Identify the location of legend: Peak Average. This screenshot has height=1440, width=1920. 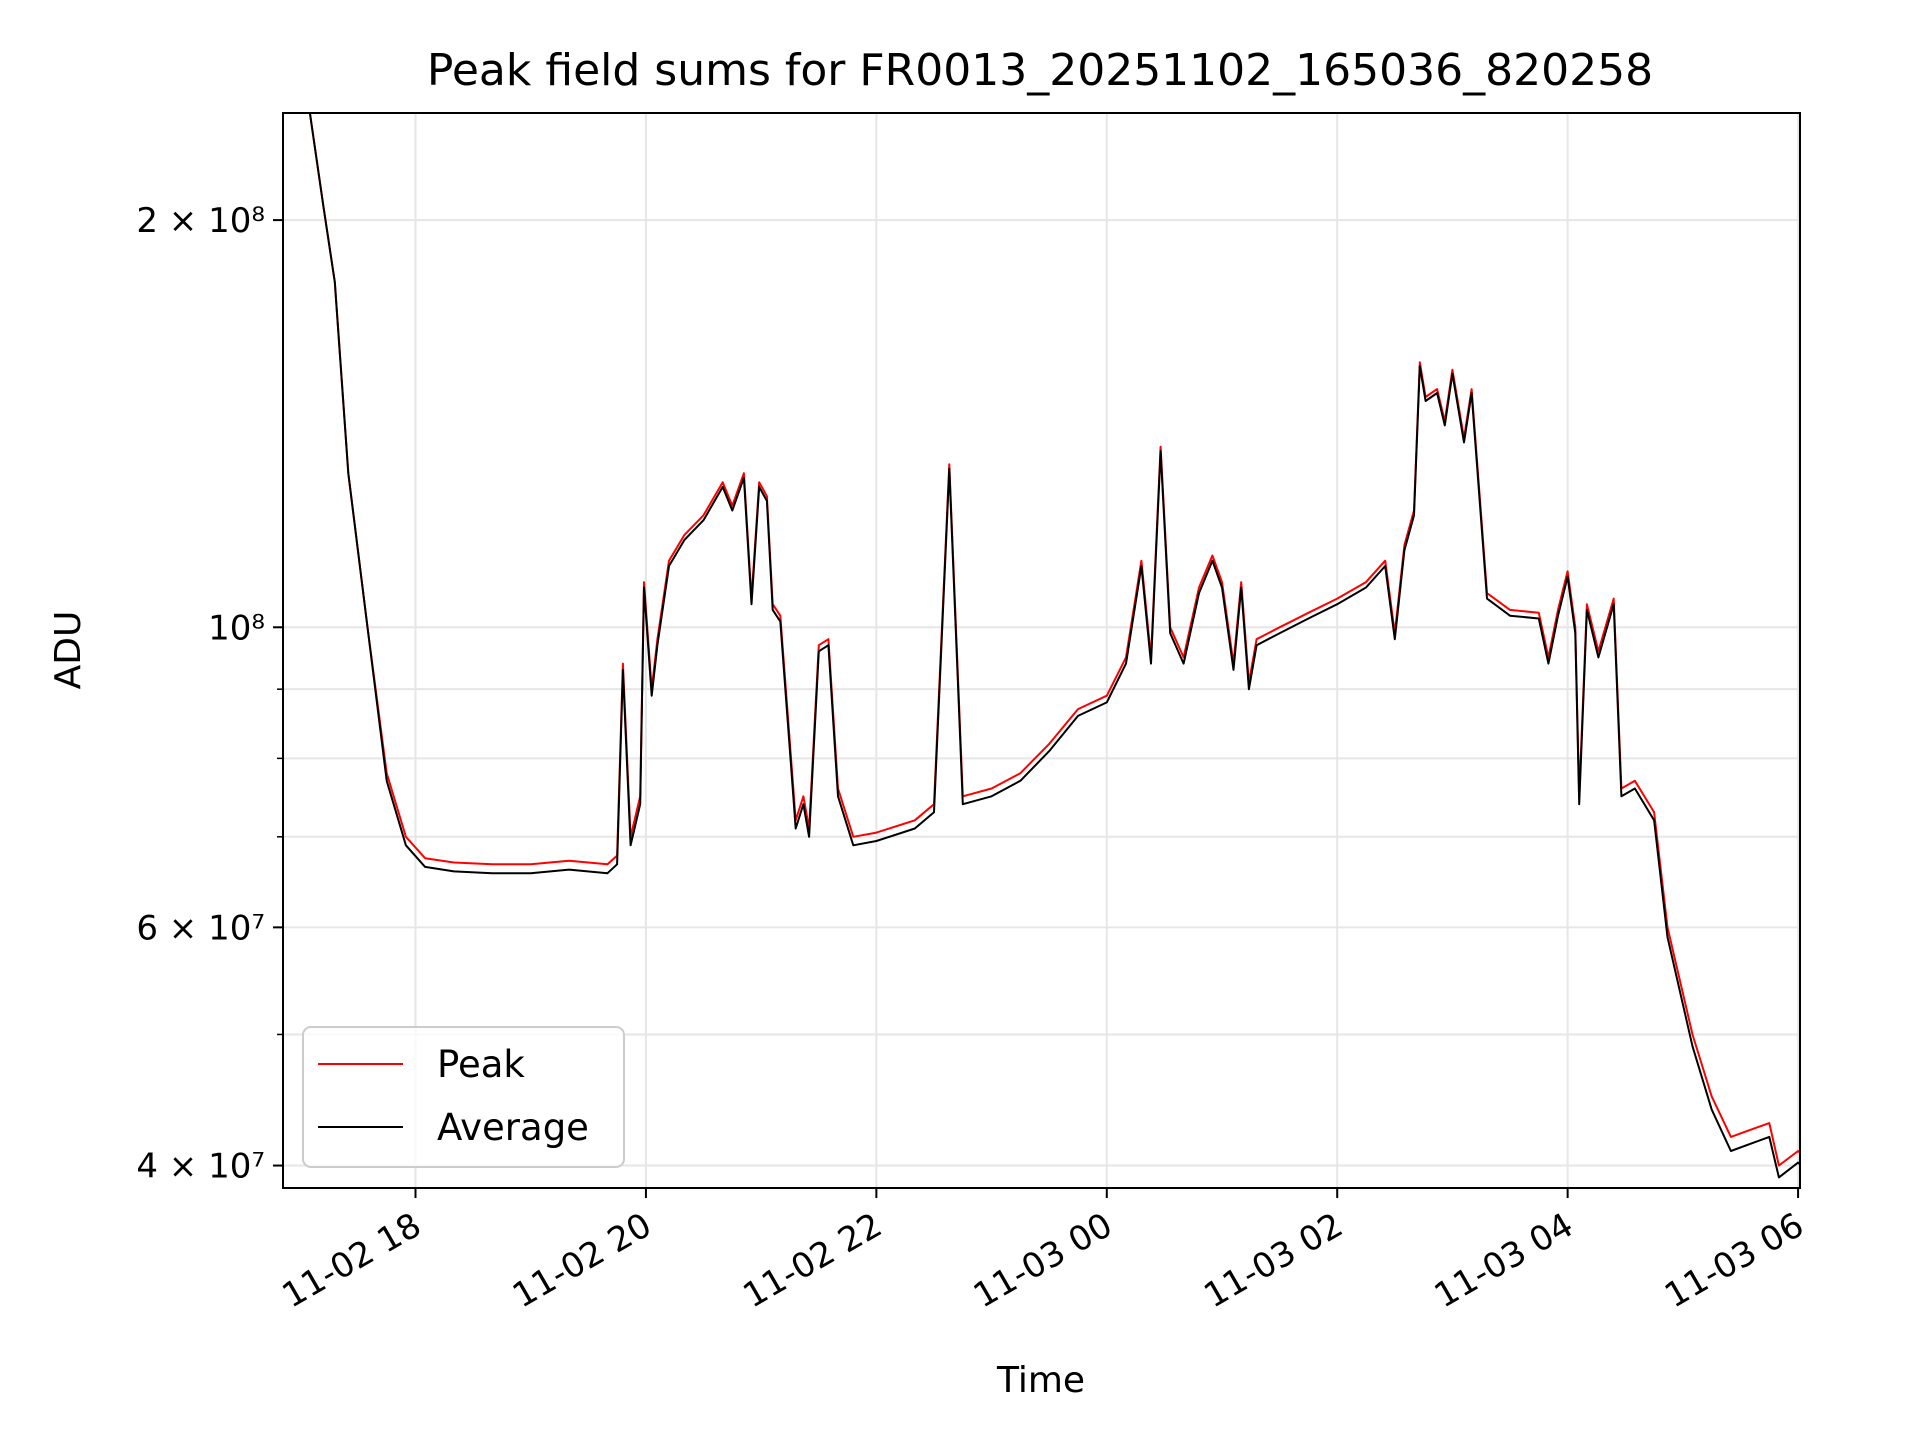
(463, 1097).